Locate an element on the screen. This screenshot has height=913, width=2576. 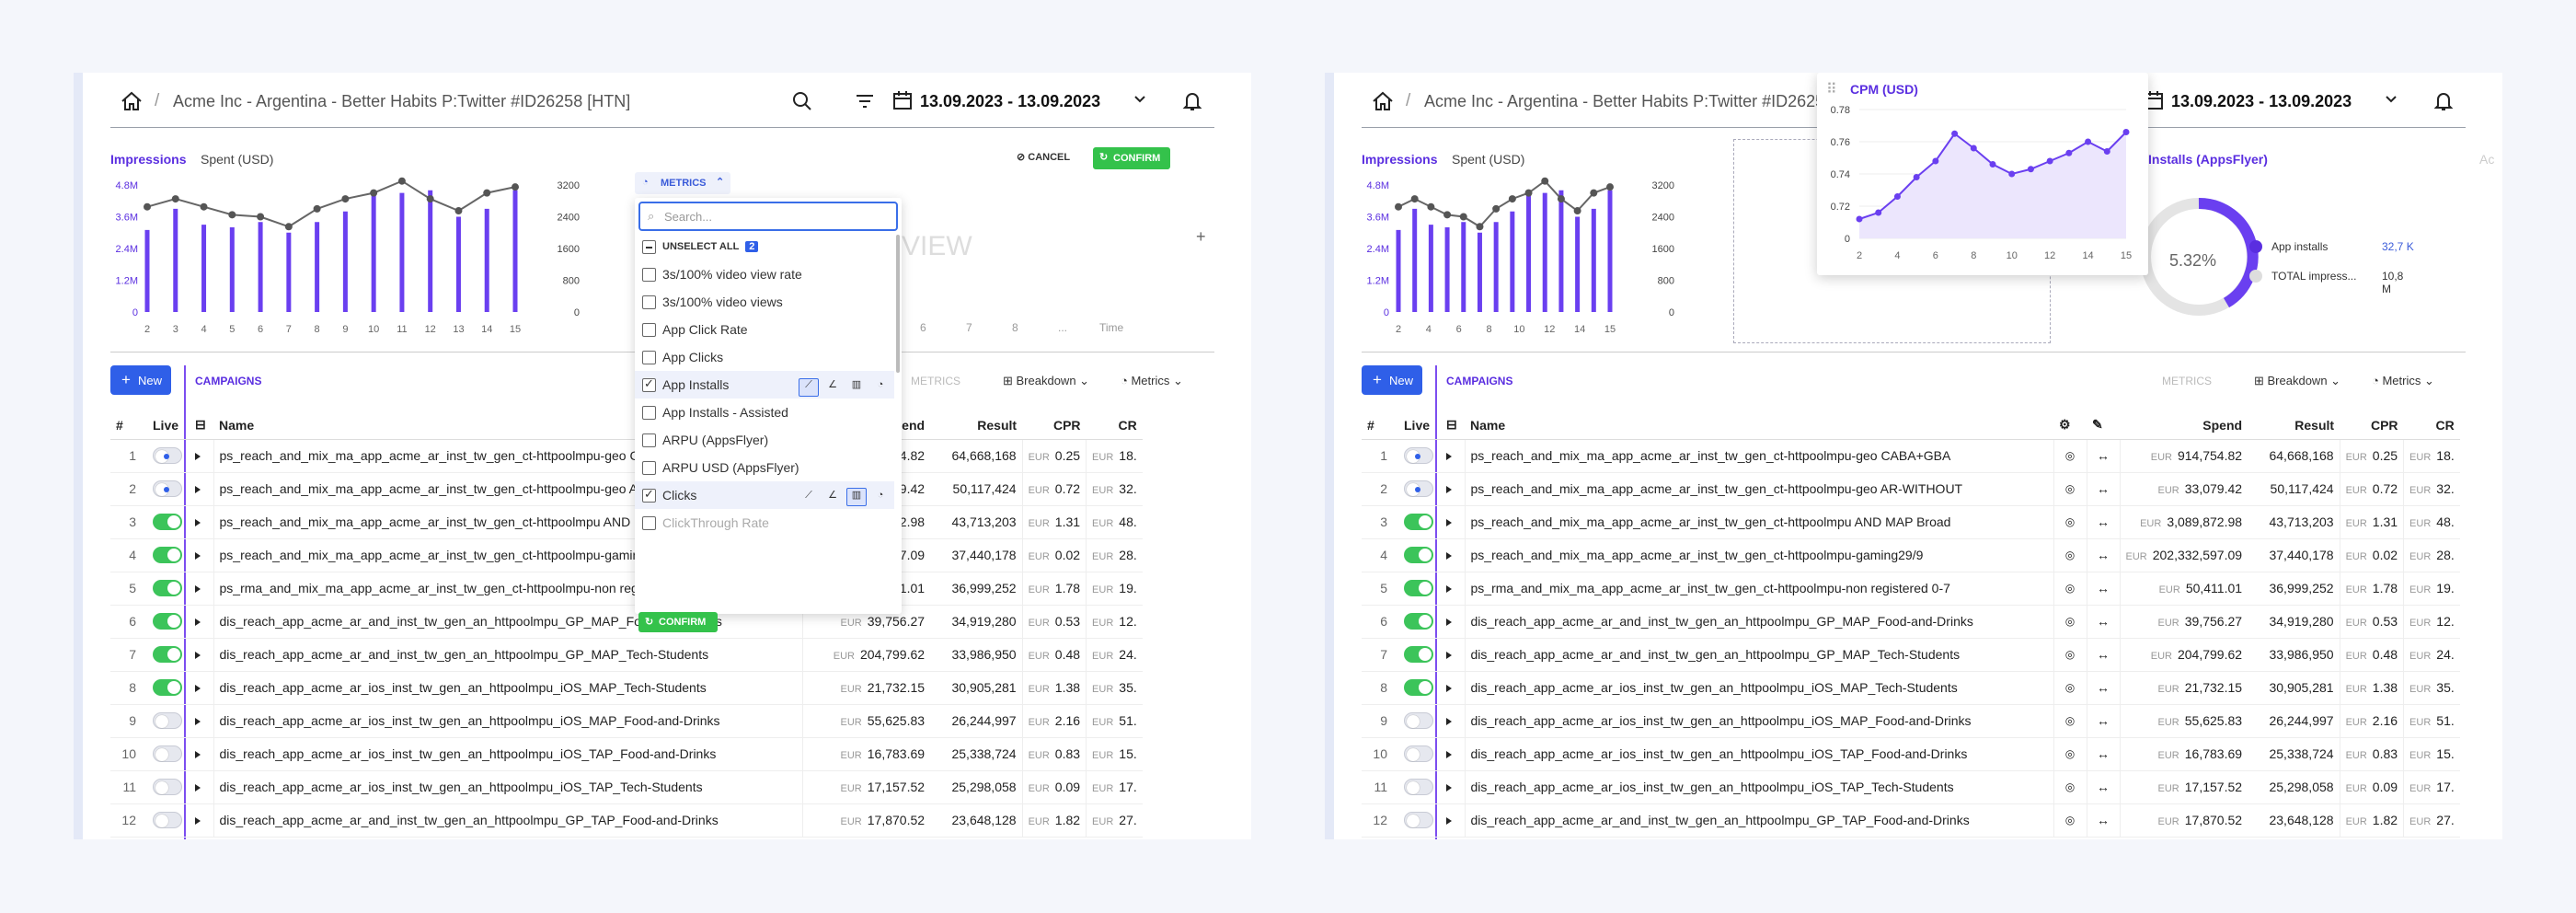
bell-icon is located at coordinates (2443, 101).